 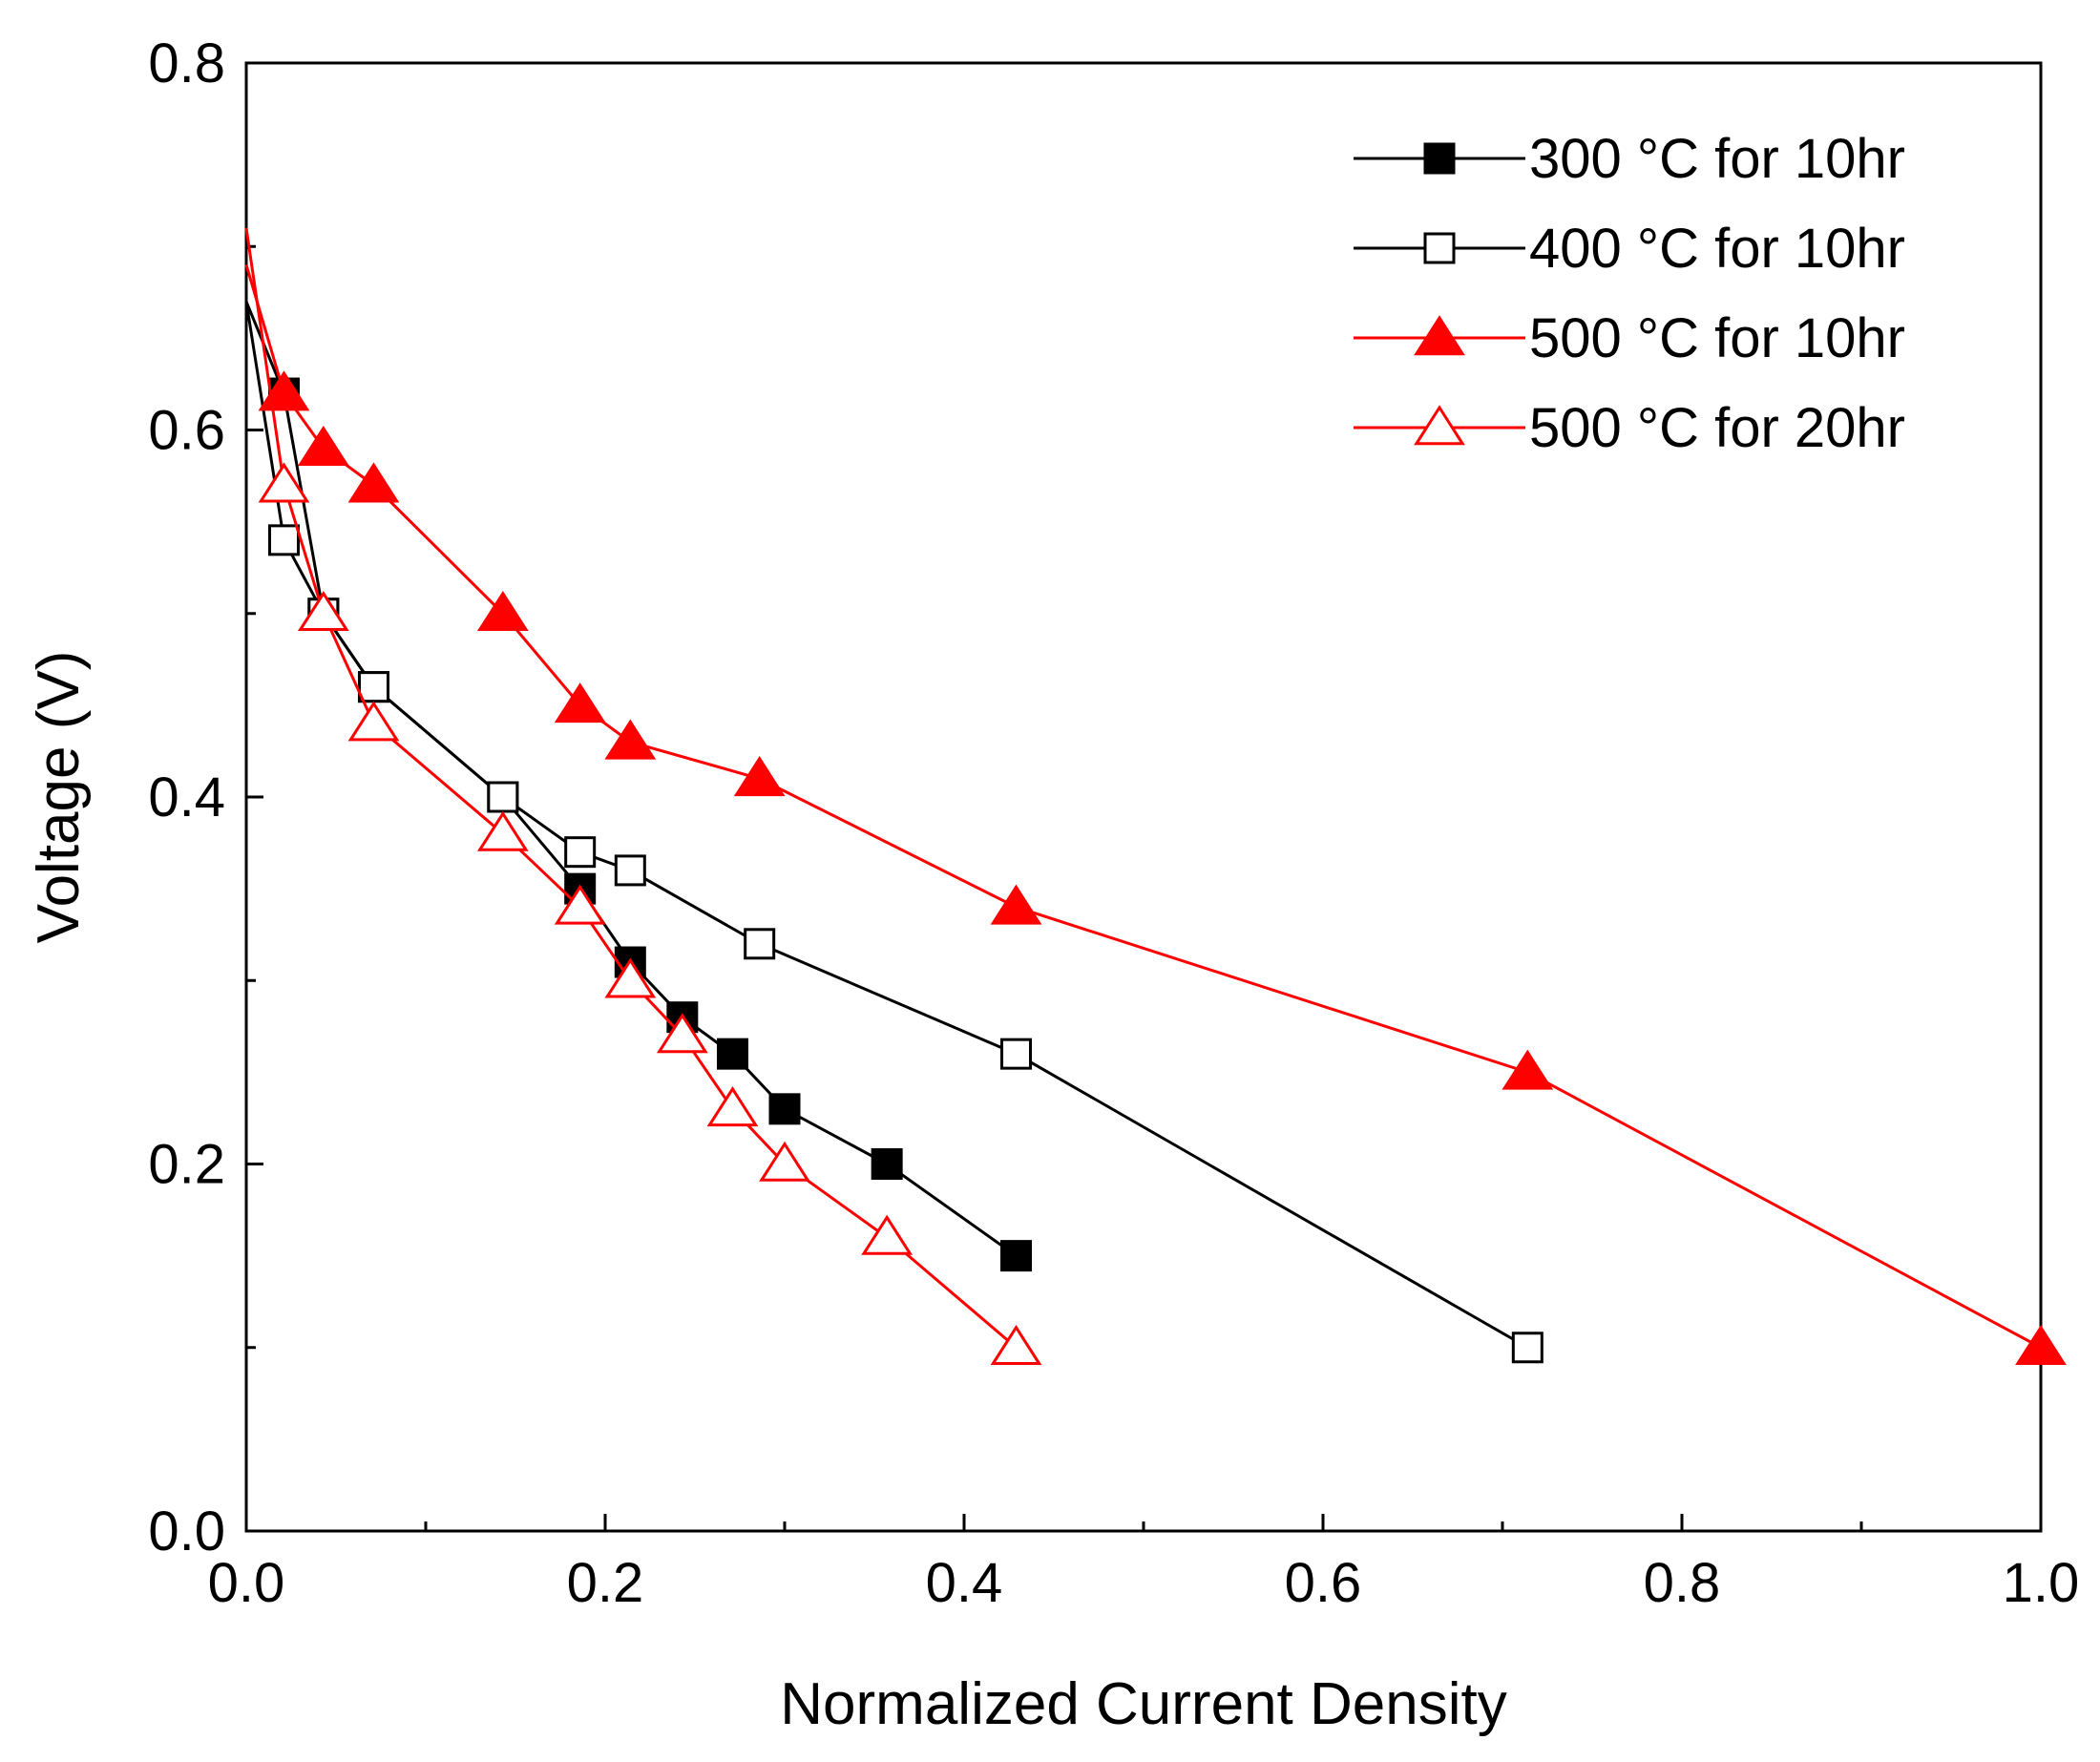 I want to click on legend-item: 500 °C for 20hr, so click(x=1629, y=428).